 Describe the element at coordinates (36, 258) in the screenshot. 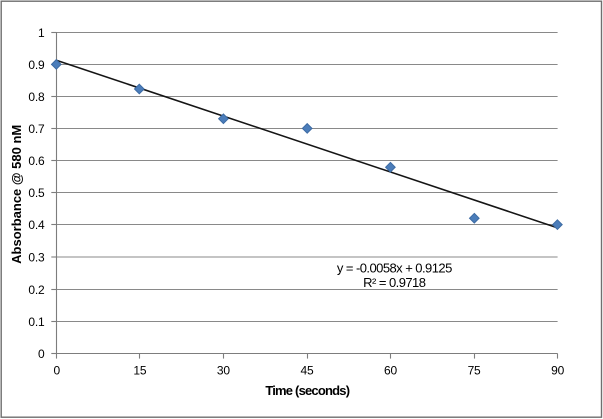

I see `svg-text: 0.3` at that location.